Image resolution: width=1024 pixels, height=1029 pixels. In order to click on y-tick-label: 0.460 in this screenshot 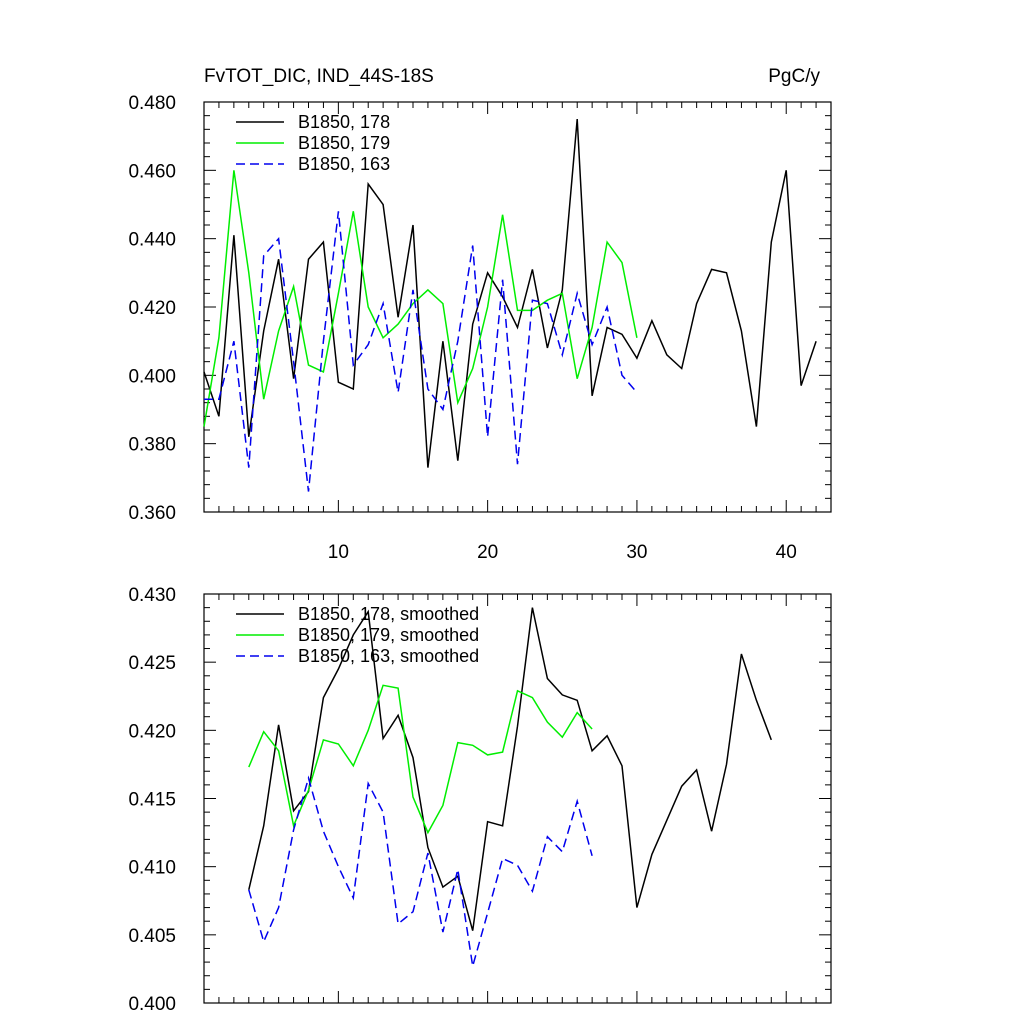, I will do `click(152, 171)`.